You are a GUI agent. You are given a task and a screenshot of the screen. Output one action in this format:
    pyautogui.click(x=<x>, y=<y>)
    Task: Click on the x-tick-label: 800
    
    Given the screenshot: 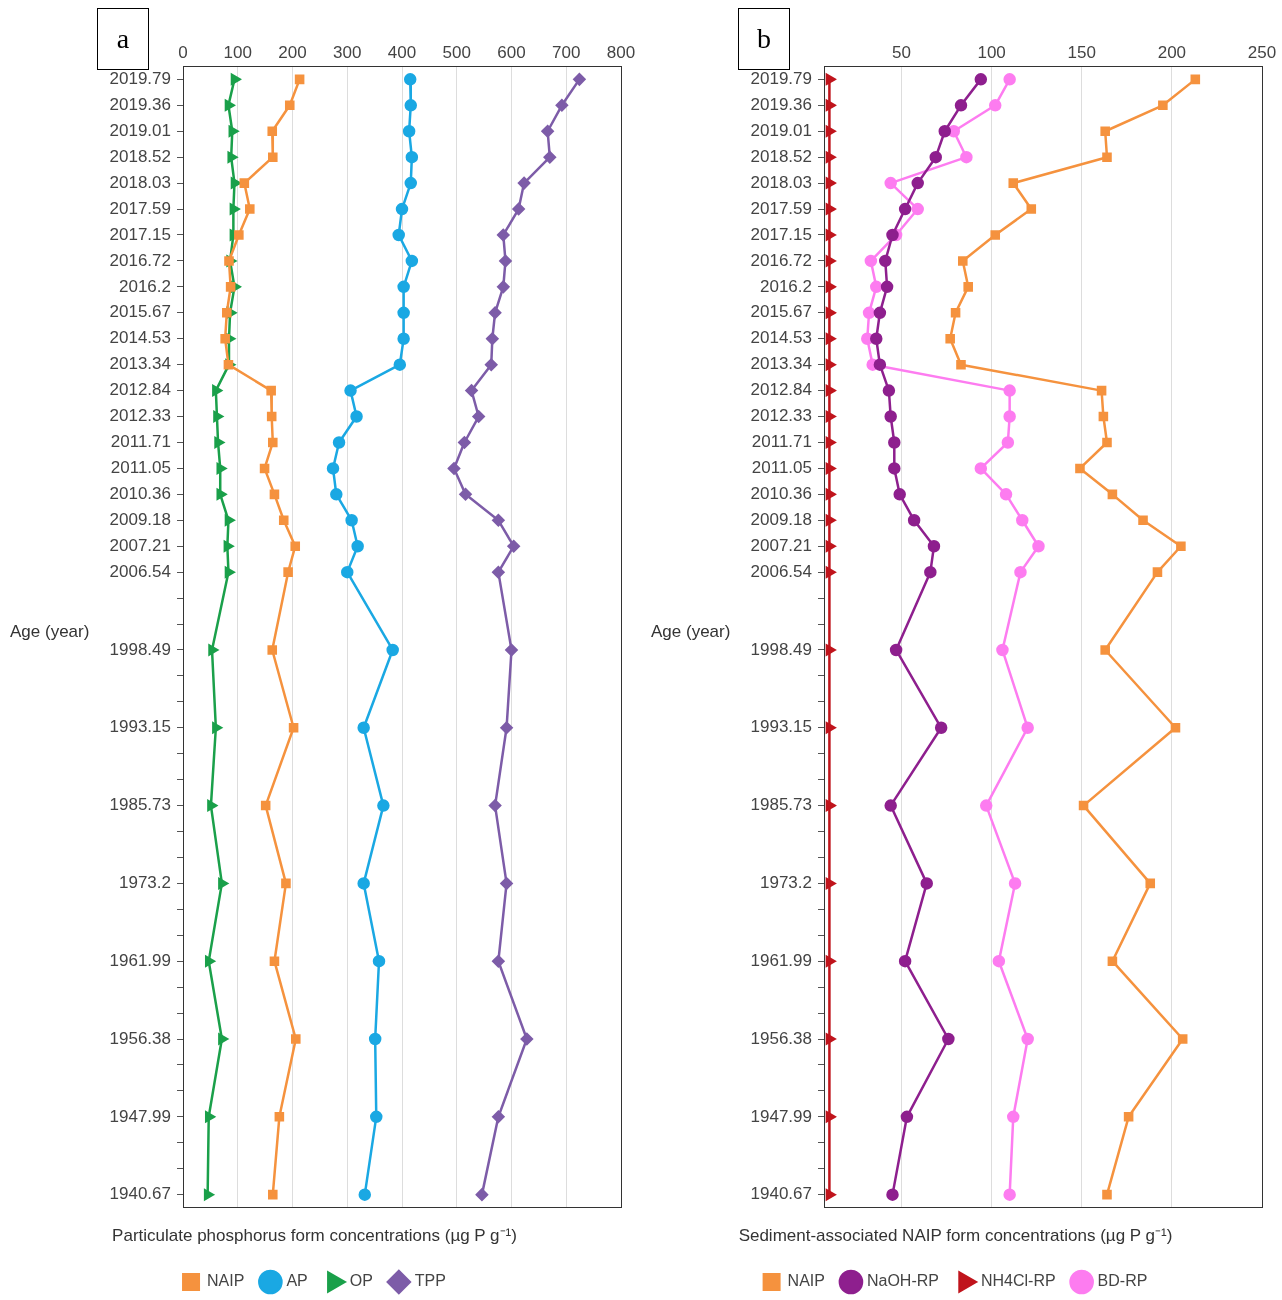 What is the action you would take?
    pyautogui.click(x=621, y=52)
    